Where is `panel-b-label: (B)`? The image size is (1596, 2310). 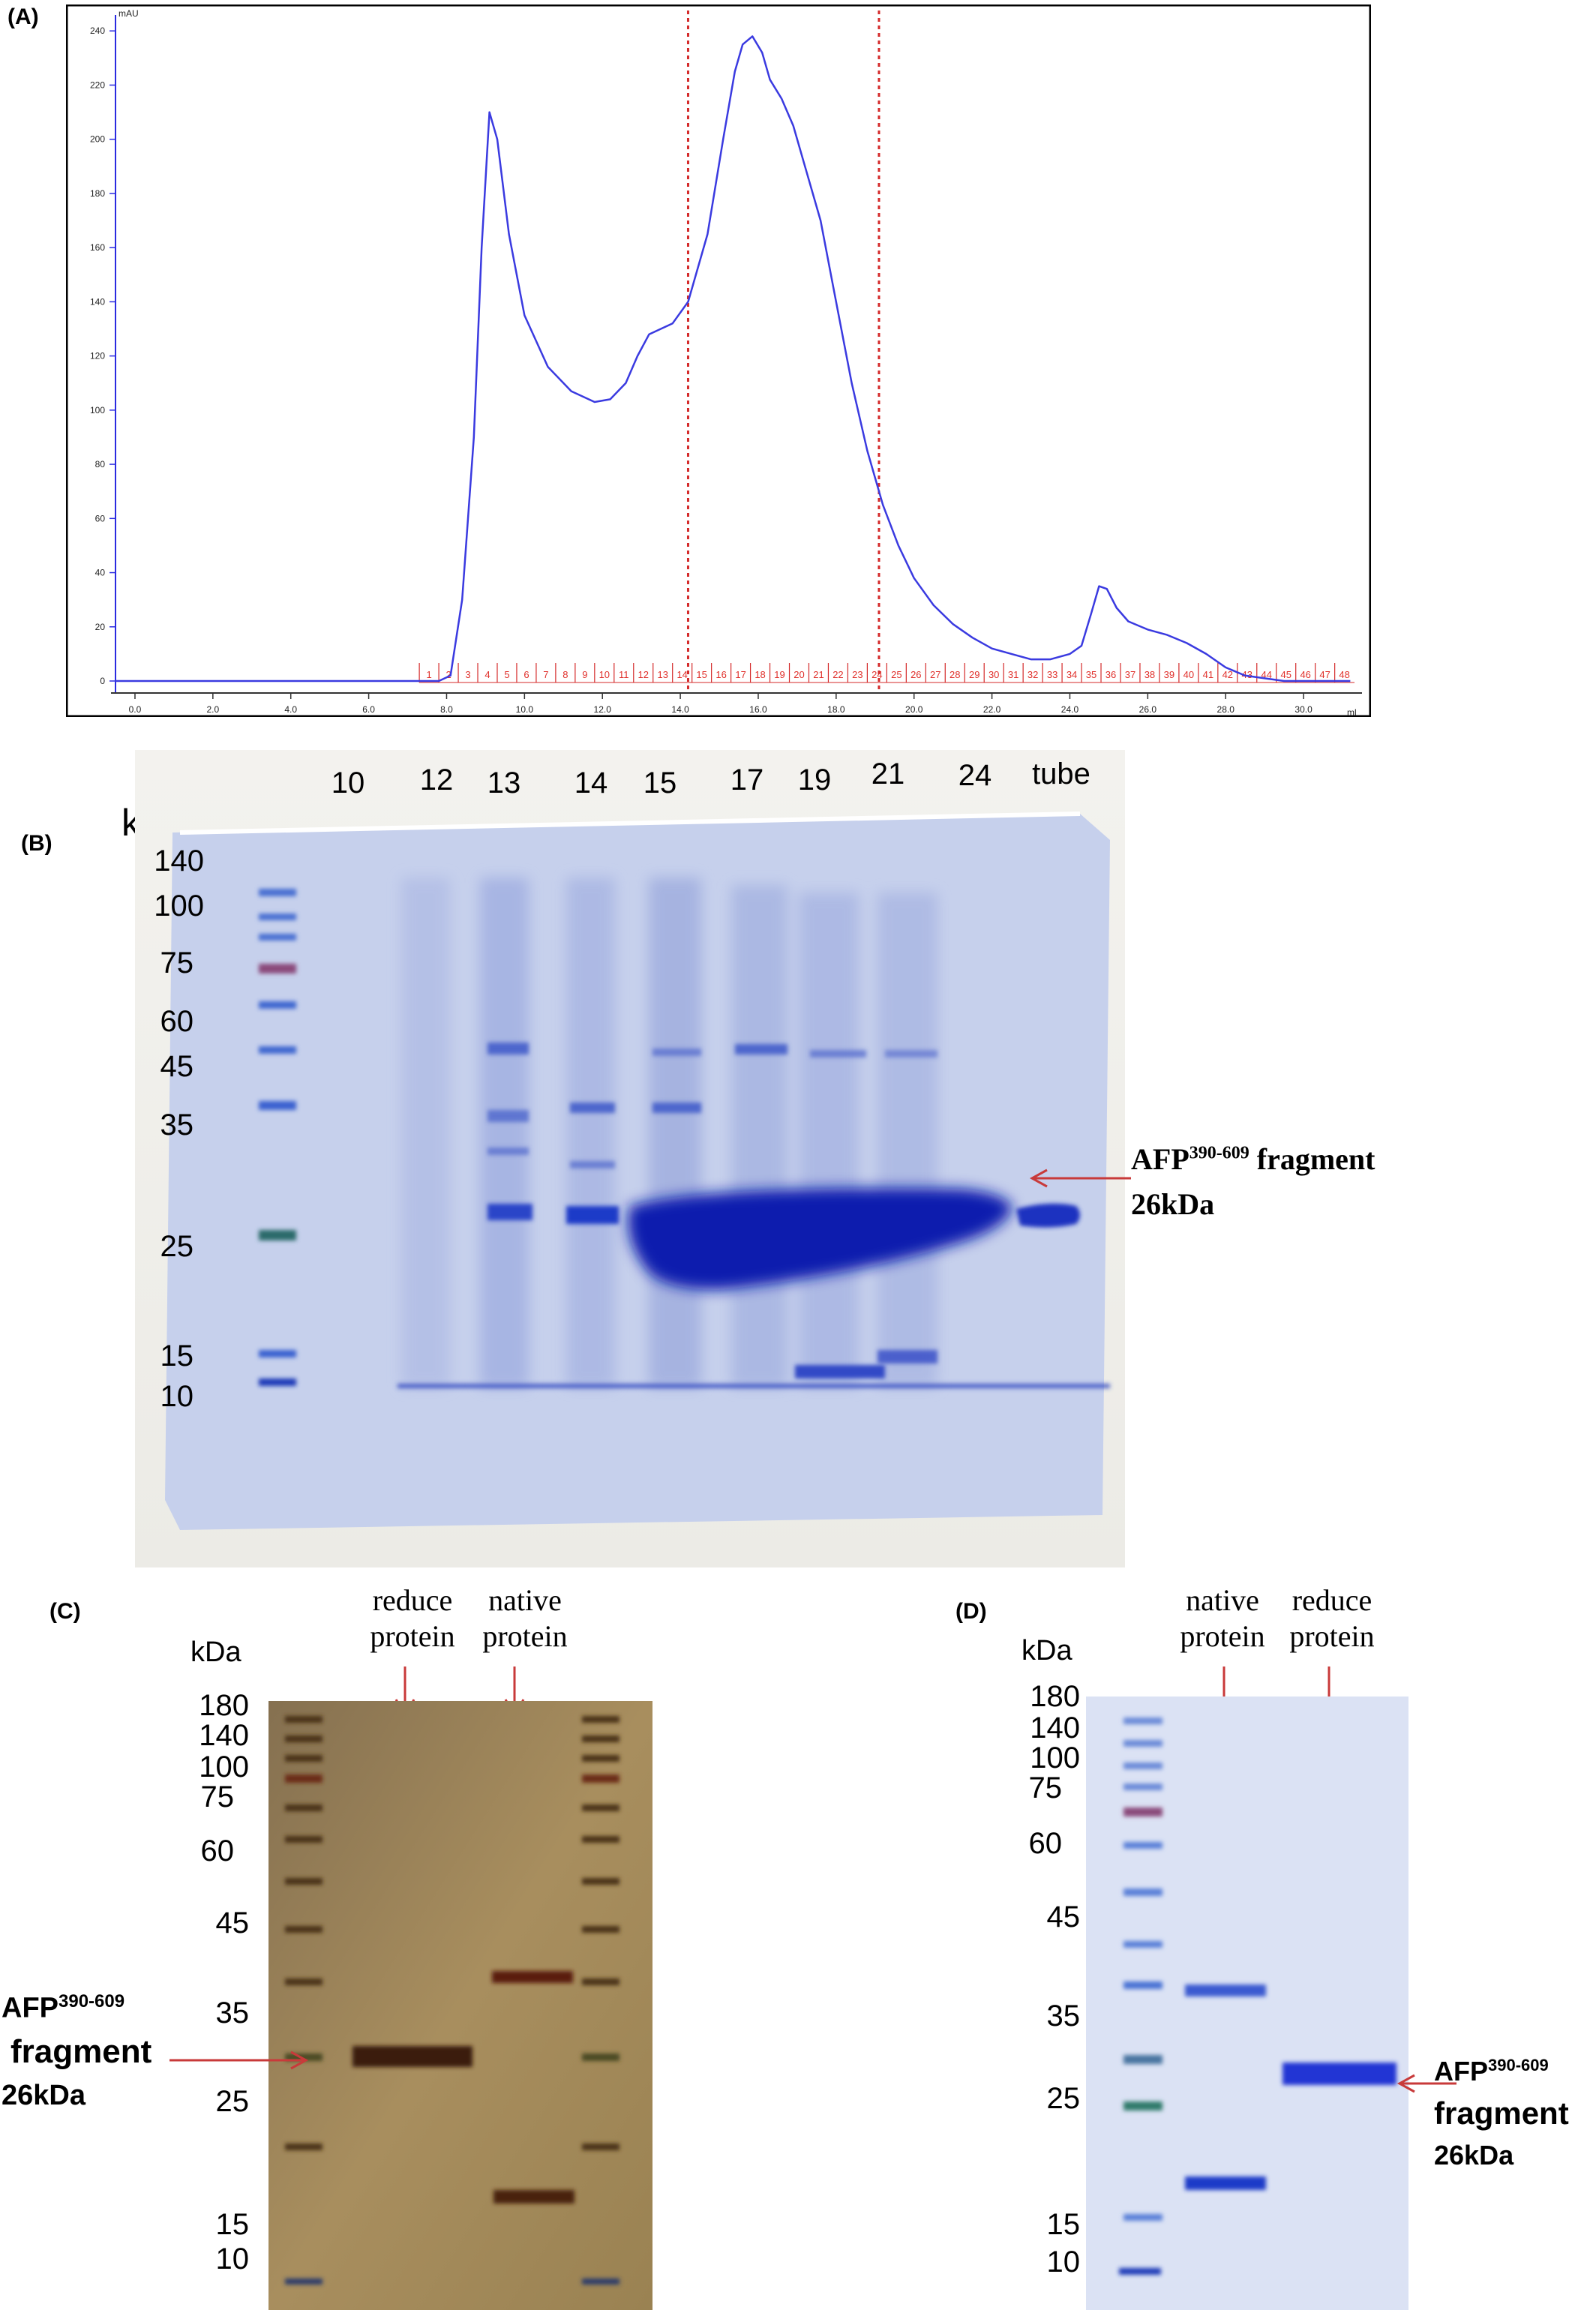 panel-b-label: (B) is located at coordinates (36, 843).